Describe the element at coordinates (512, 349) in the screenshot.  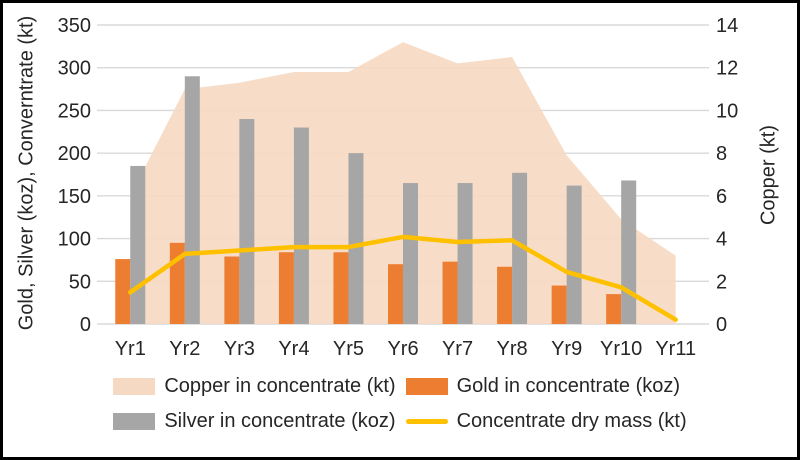
I see `svg-text: Yr8` at that location.